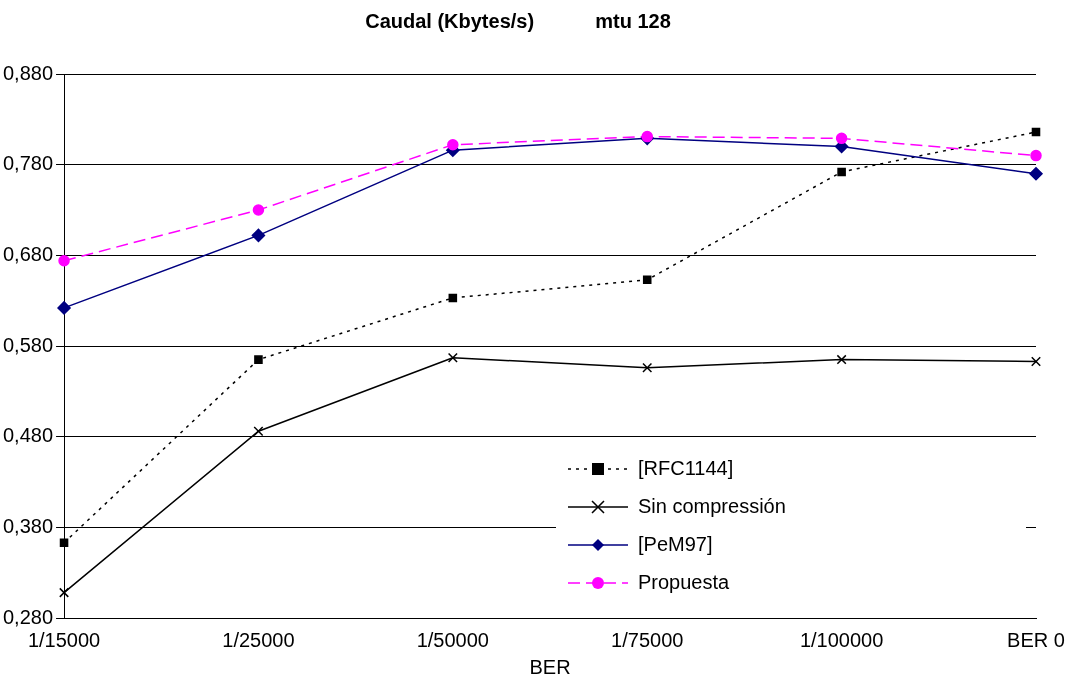 The image size is (1080, 680). I want to click on x-tick-label: 1/100000, so click(841, 639).